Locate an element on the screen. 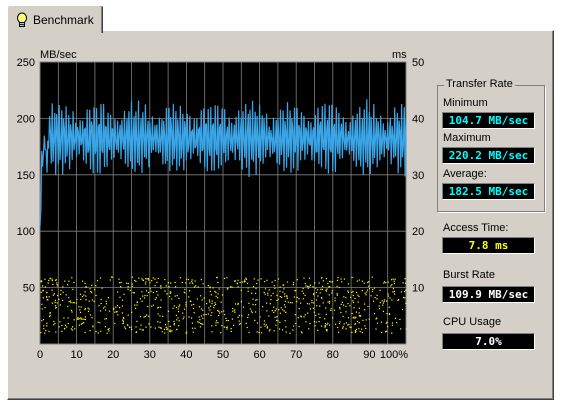 This screenshot has width=569, height=408. minimum-label: Minimum is located at coordinates (465, 103).